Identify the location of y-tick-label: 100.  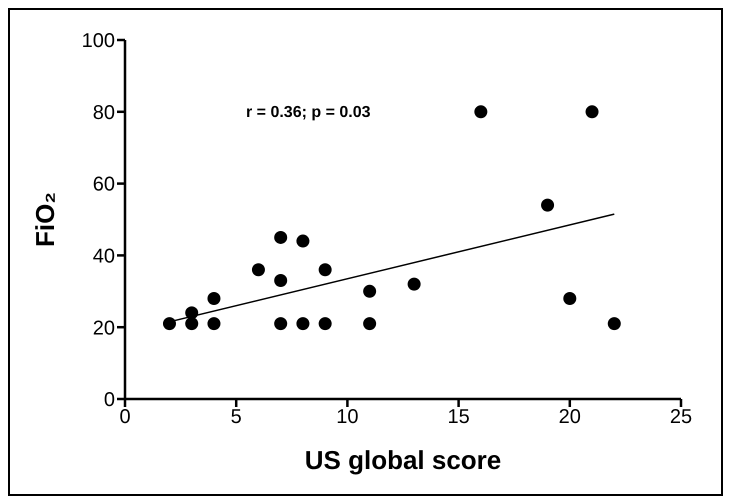
(98, 41).